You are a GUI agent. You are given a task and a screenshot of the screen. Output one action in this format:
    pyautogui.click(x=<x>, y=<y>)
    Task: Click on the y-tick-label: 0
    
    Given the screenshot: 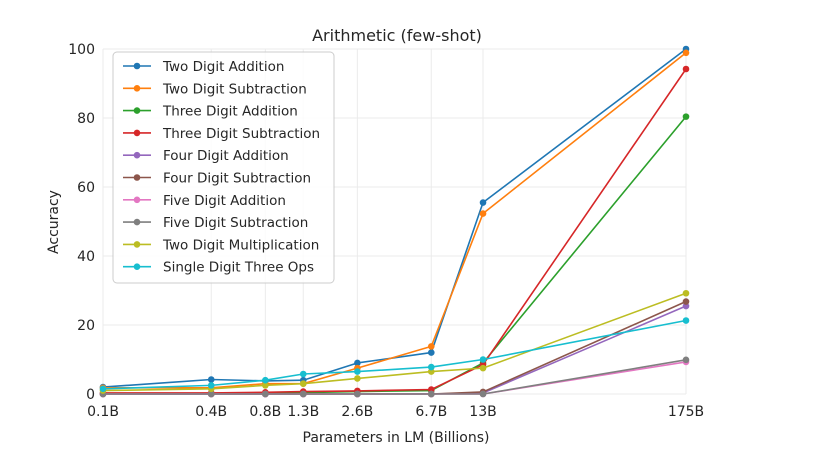 What is the action you would take?
    pyautogui.click(x=90, y=395)
    